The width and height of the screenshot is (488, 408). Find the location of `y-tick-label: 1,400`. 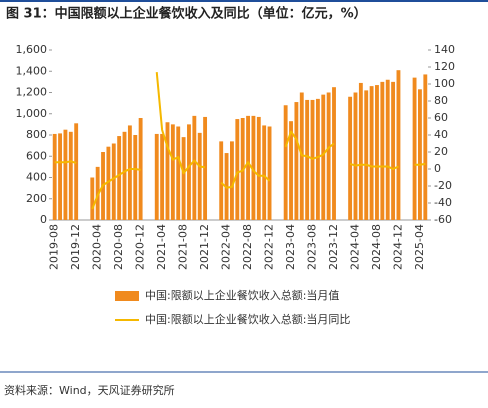

y-tick-label: 1,400 is located at coordinates (32, 70).